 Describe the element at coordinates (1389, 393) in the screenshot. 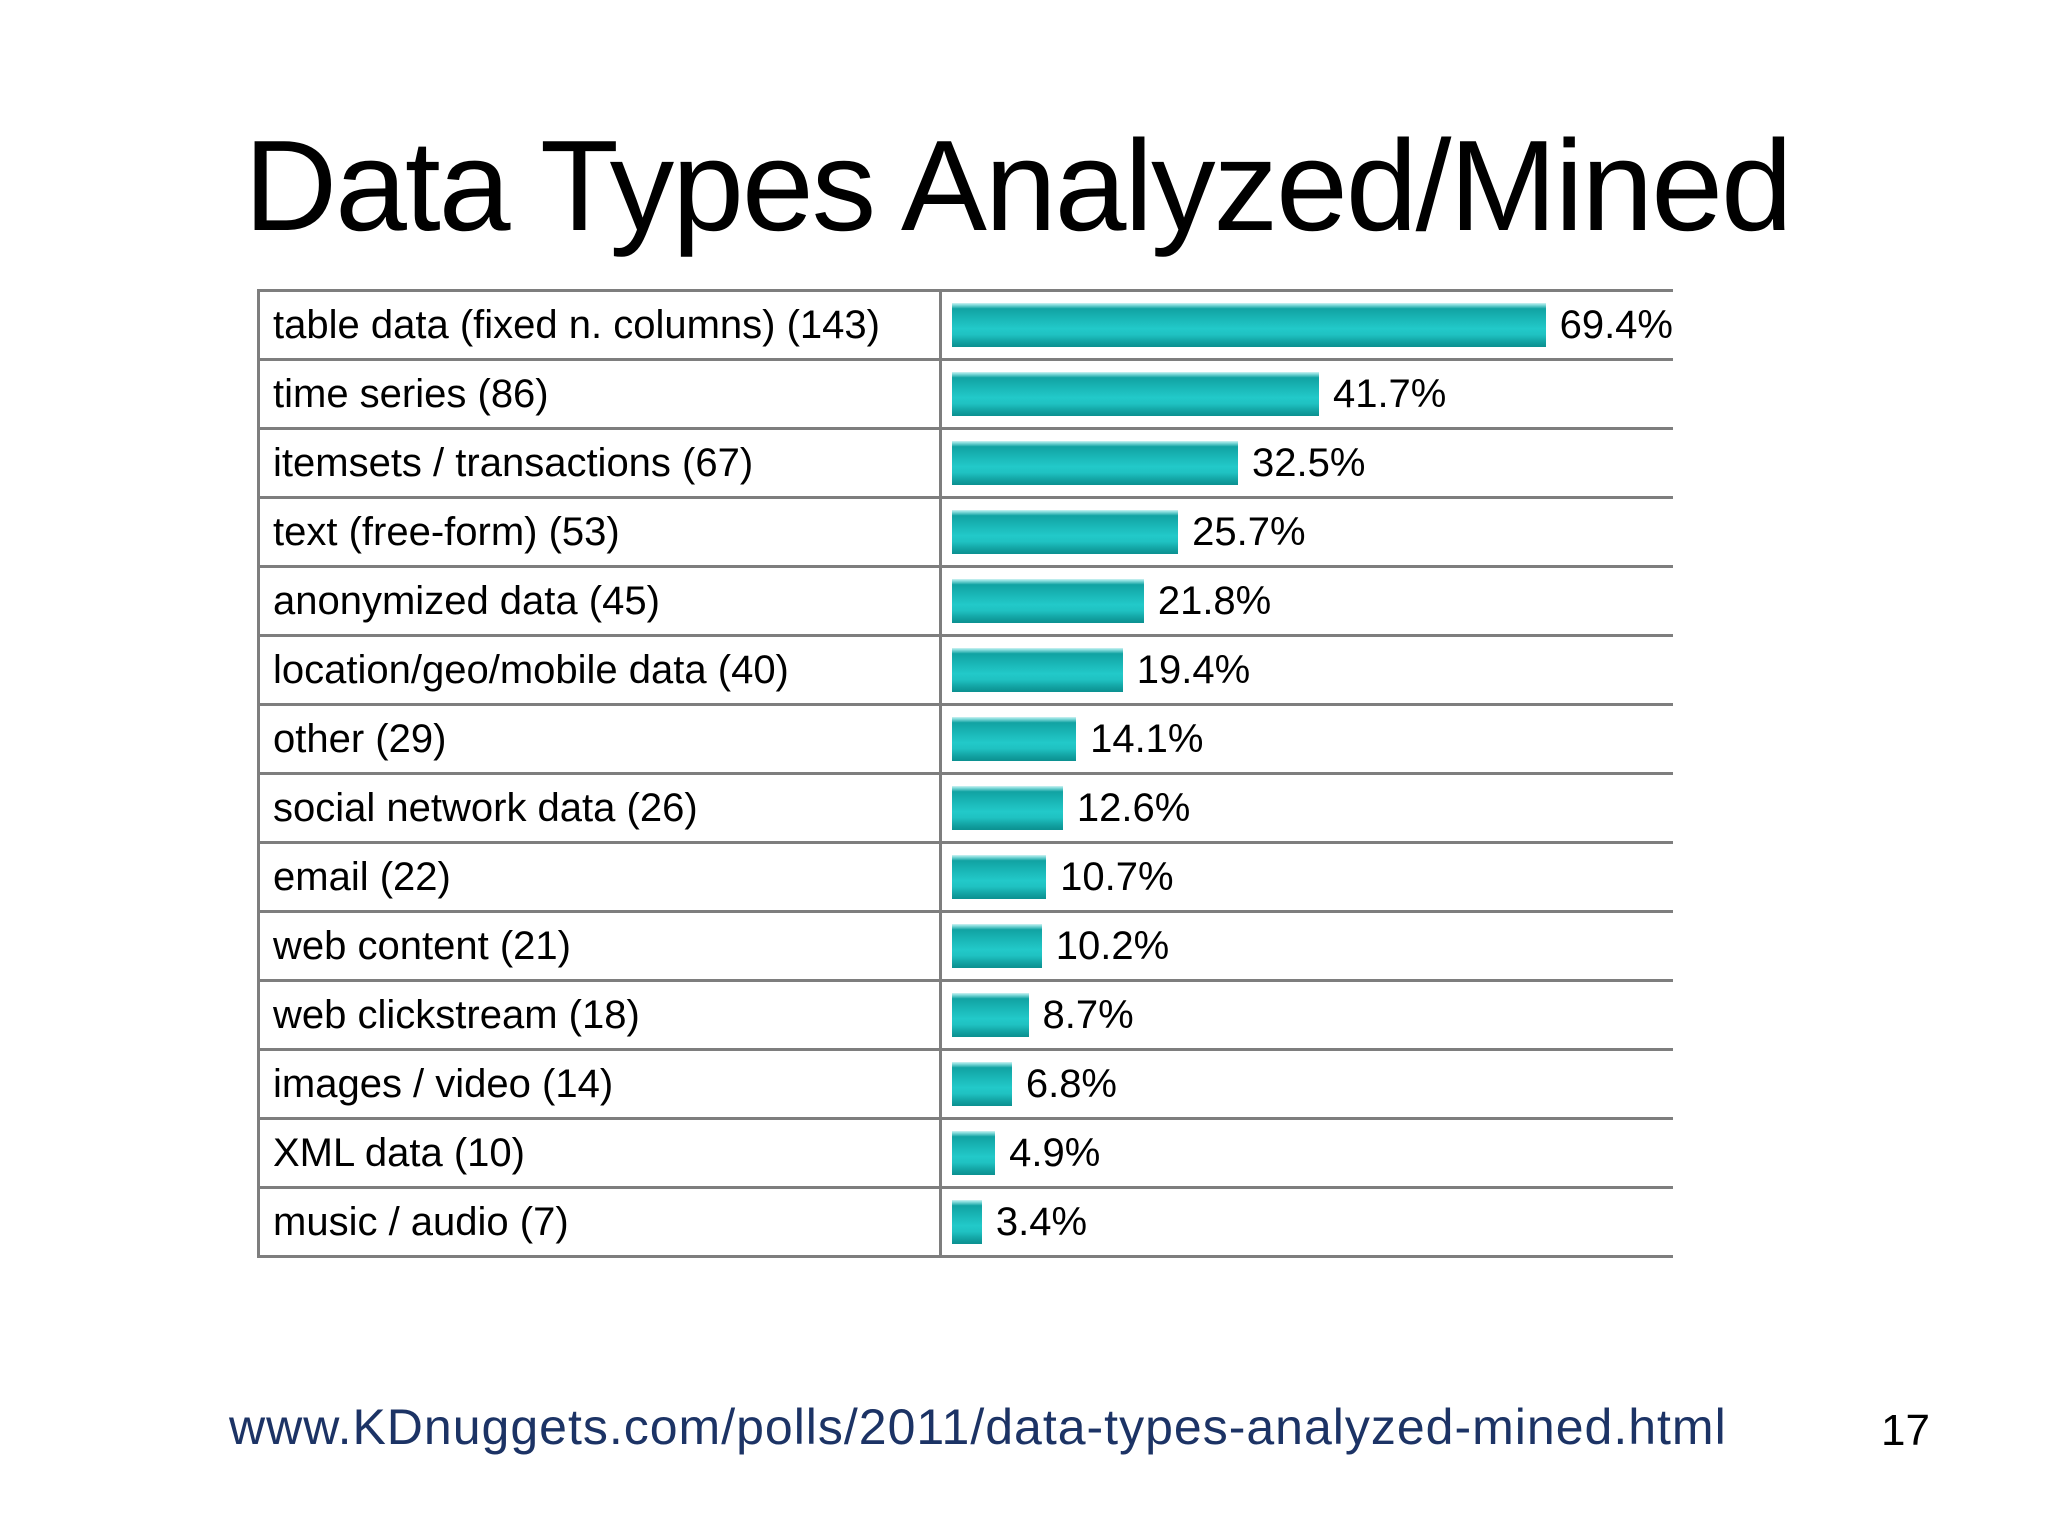

I see `percent-label: 41.7%` at that location.